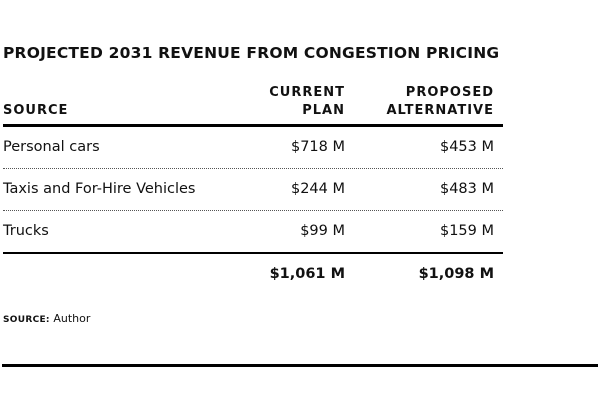  I want to click on row-proposed: $453 M, so click(466, 147).